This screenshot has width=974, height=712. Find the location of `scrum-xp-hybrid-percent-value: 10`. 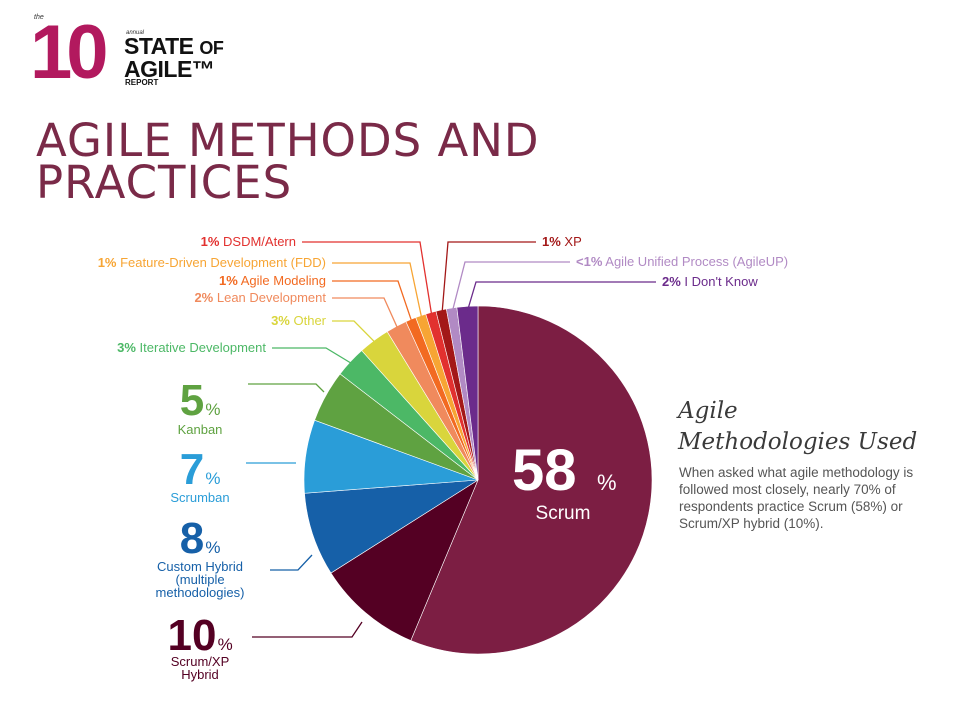

scrum-xp-hybrid-percent-value: 10 is located at coordinates (192, 635).